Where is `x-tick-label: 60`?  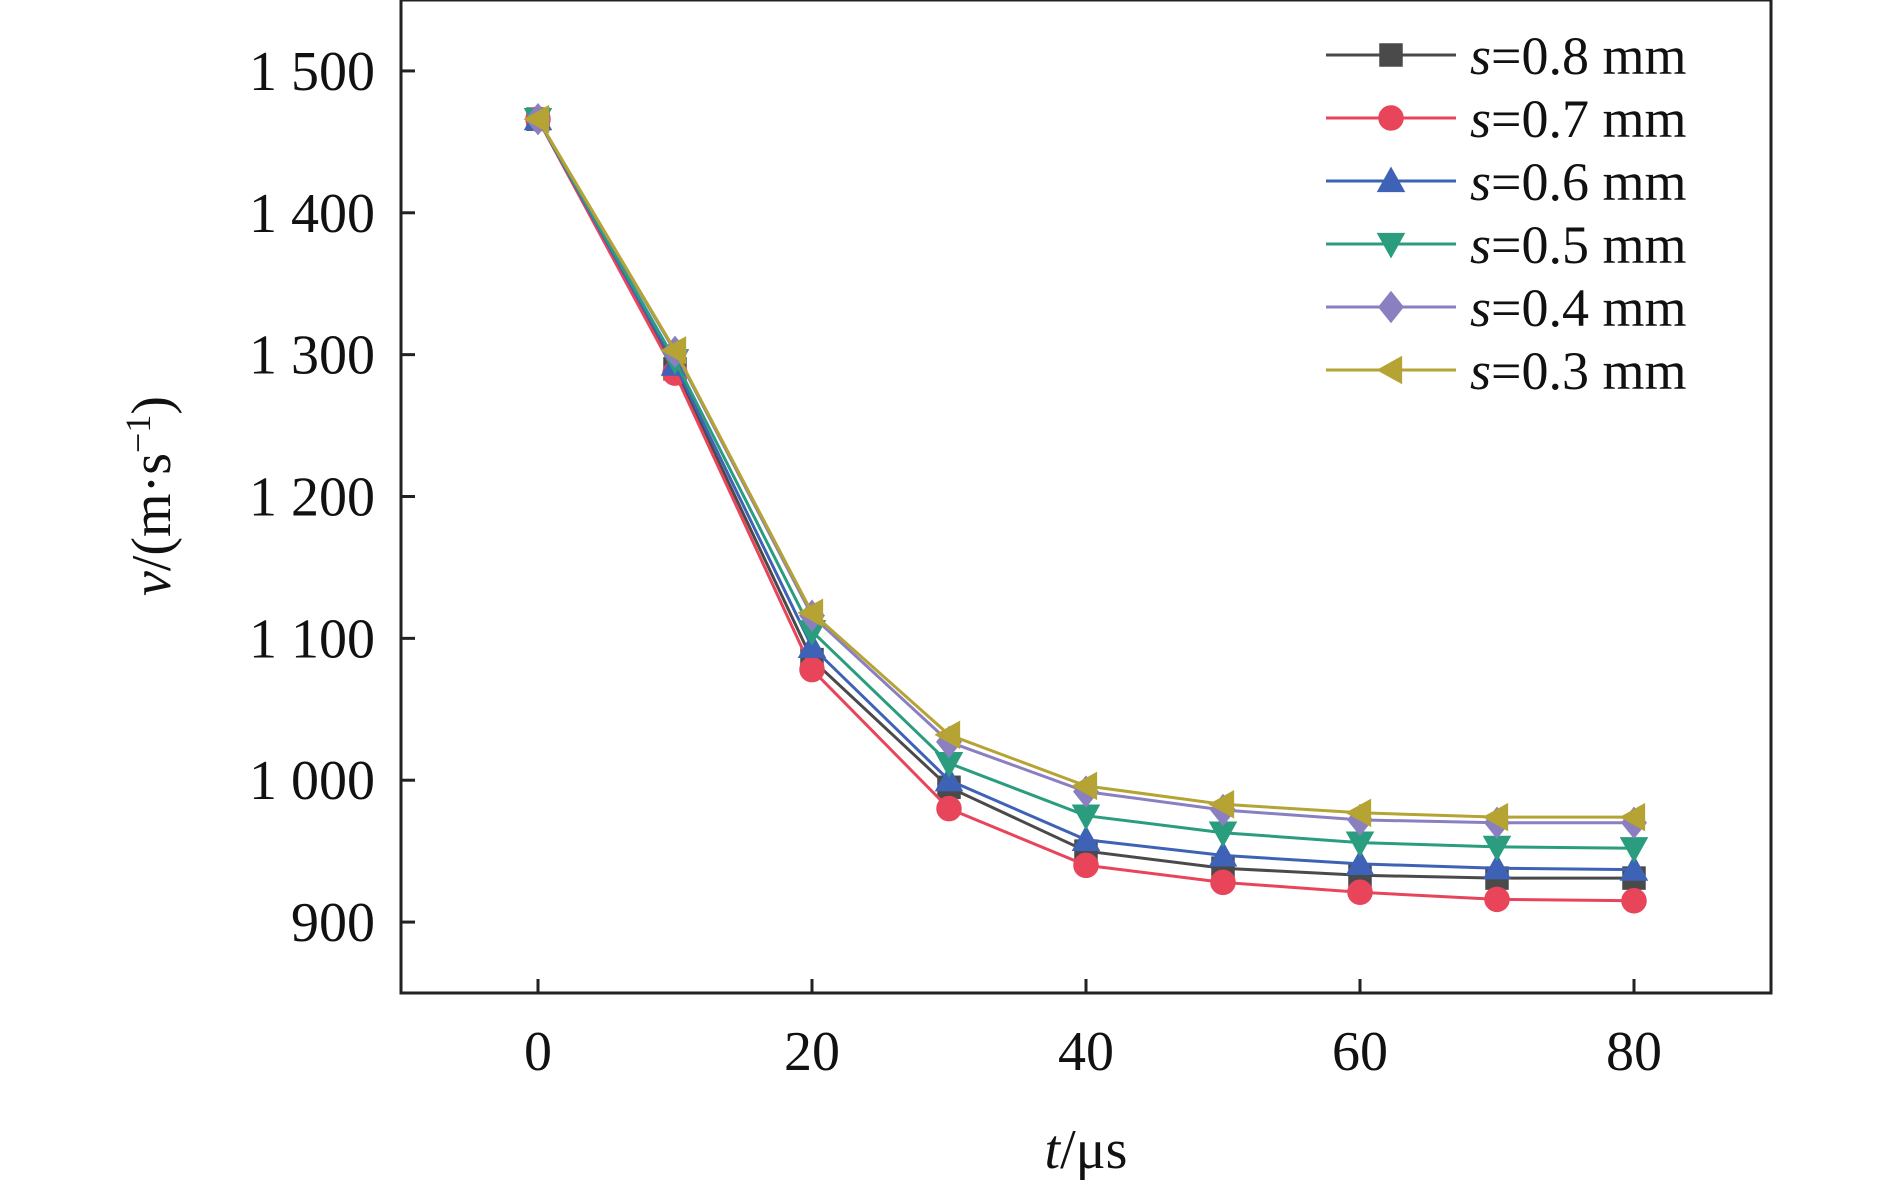
x-tick-label: 60 is located at coordinates (1360, 1052).